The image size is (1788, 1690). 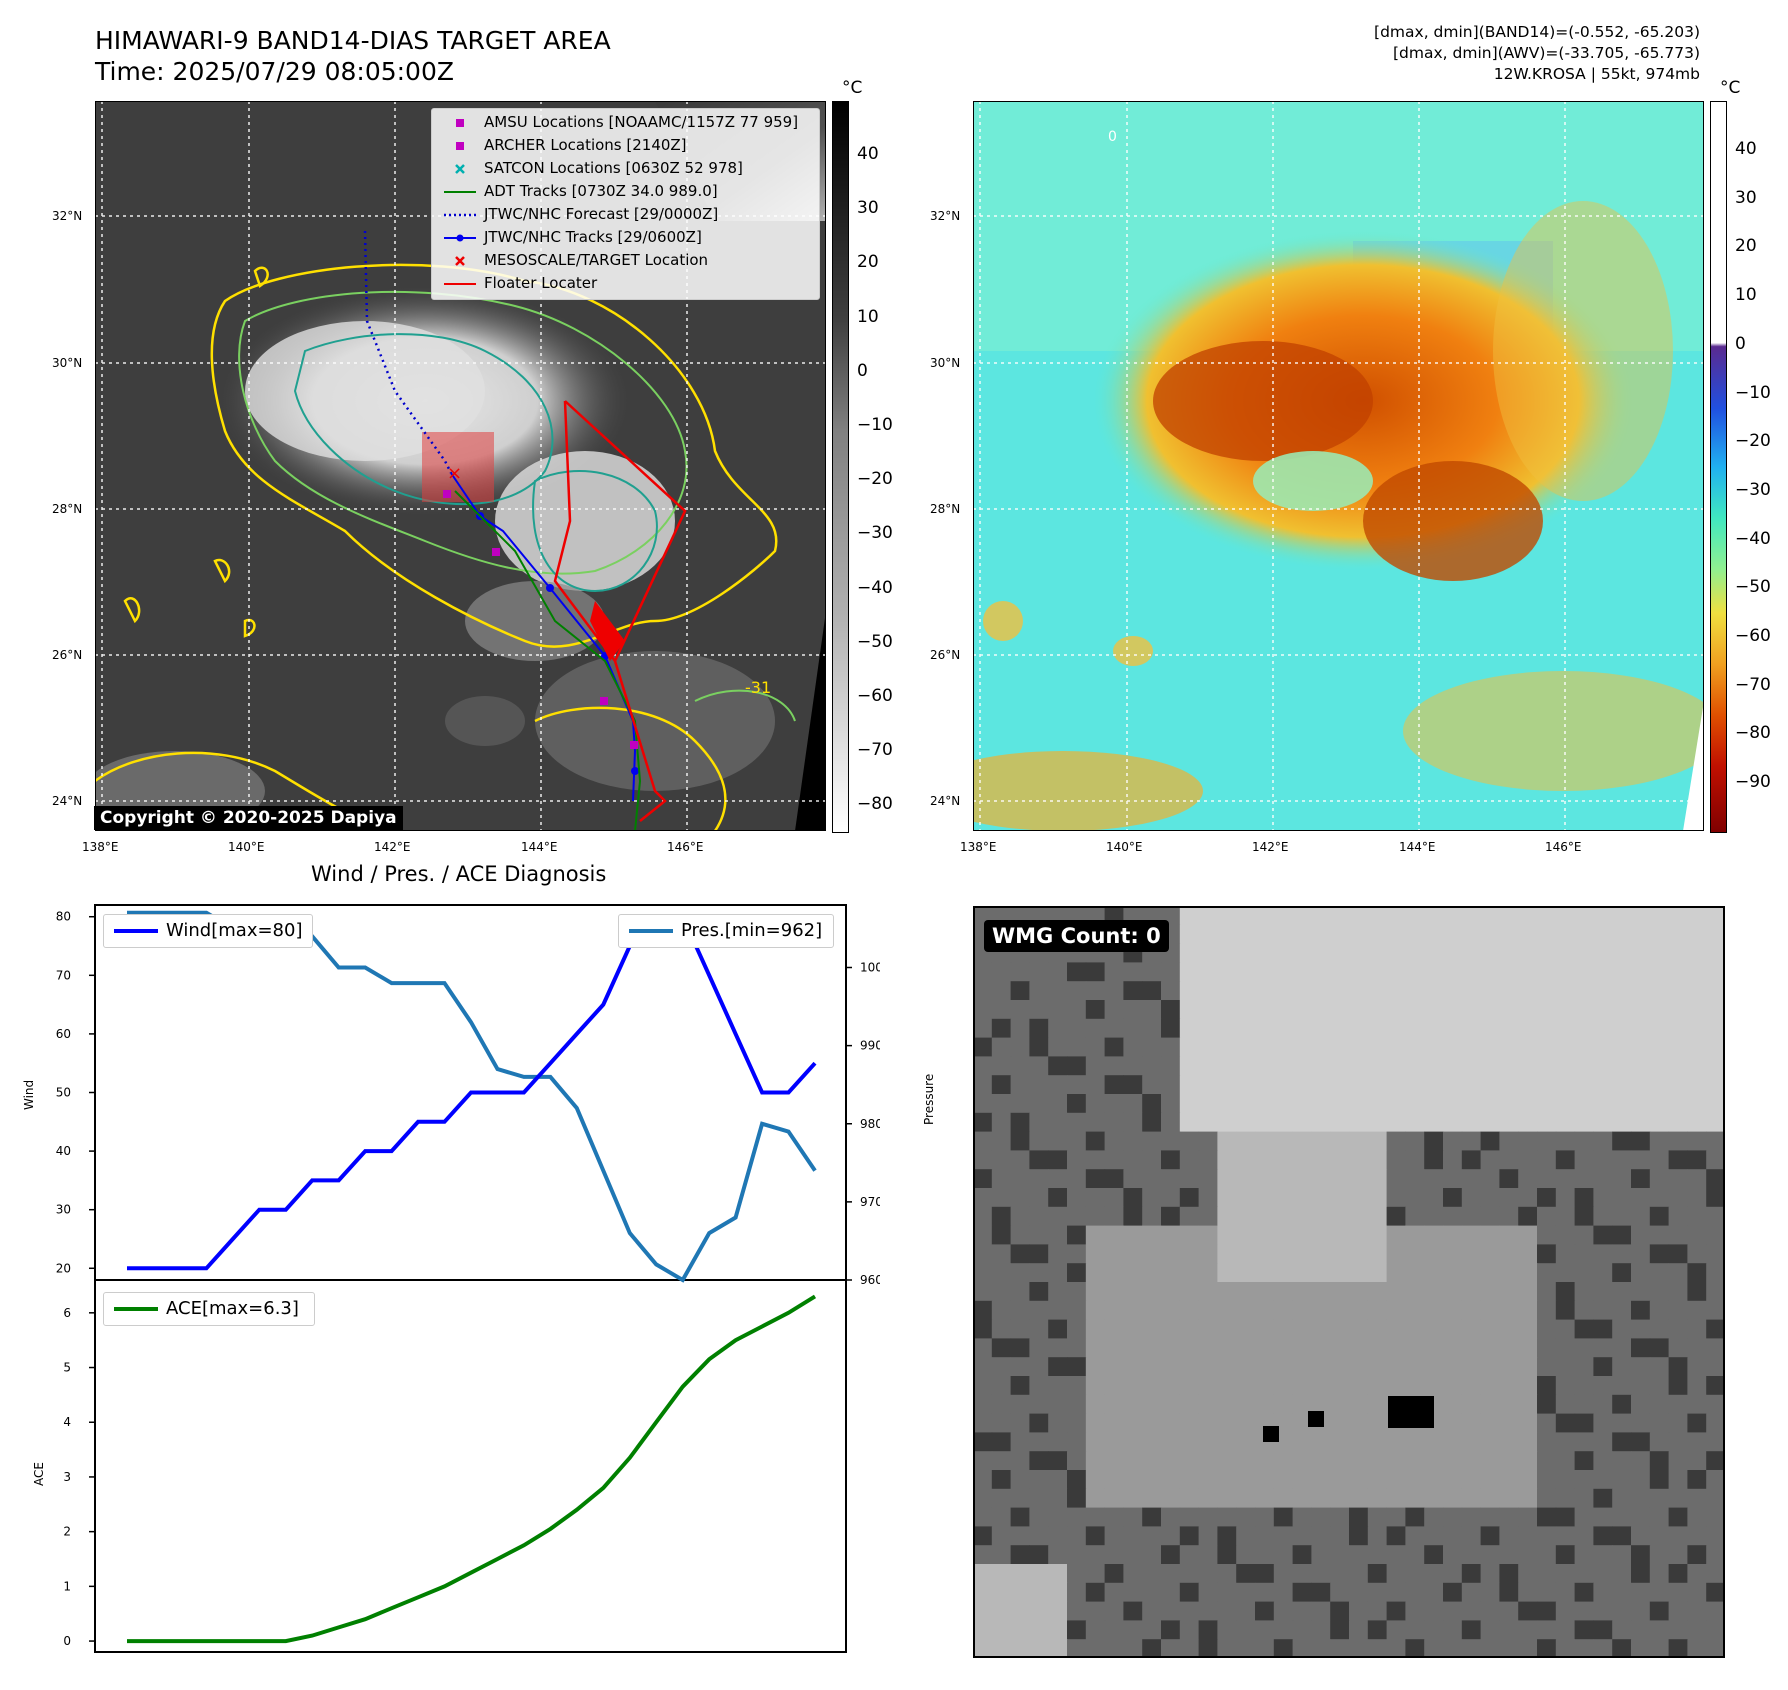 What do you see at coordinates (67, 1368) in the screenshot?
I see `ace-tick-label: 5` at bounding box center [67, 1368].